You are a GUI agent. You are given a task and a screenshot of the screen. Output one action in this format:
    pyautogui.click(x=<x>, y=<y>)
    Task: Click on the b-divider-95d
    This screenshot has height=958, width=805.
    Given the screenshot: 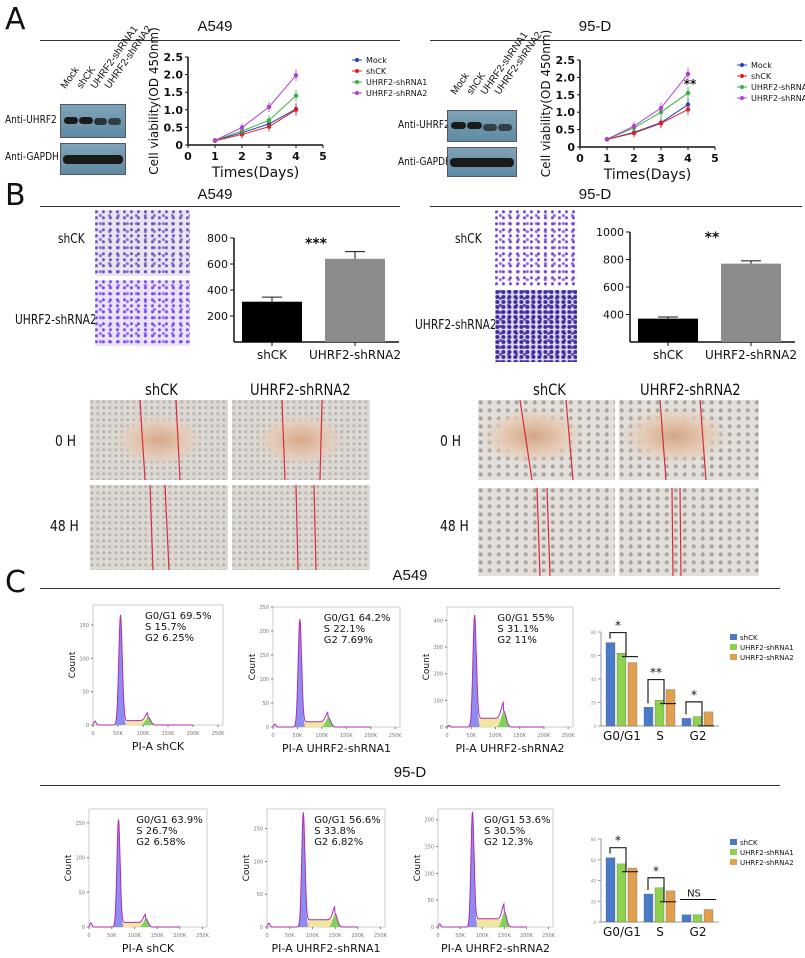 What is the action you would take?
    pyautogui.click(x=616, y=206)
    